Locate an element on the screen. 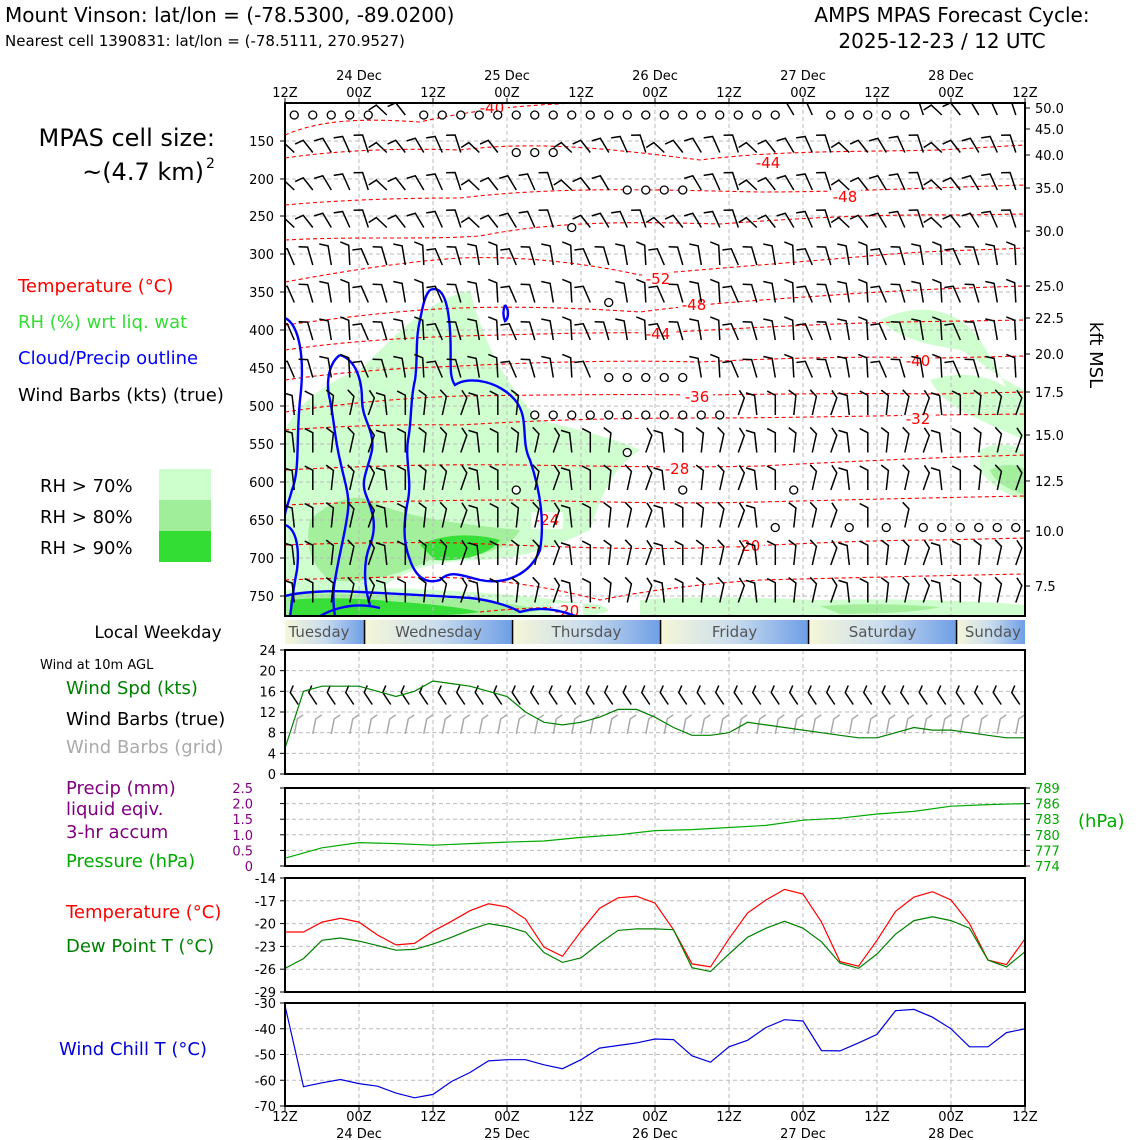 Image resolution: width=1140 pixels, height=1140 pixels. bottom-date-label: 26 Dec is located at coordinates (655, 1133).